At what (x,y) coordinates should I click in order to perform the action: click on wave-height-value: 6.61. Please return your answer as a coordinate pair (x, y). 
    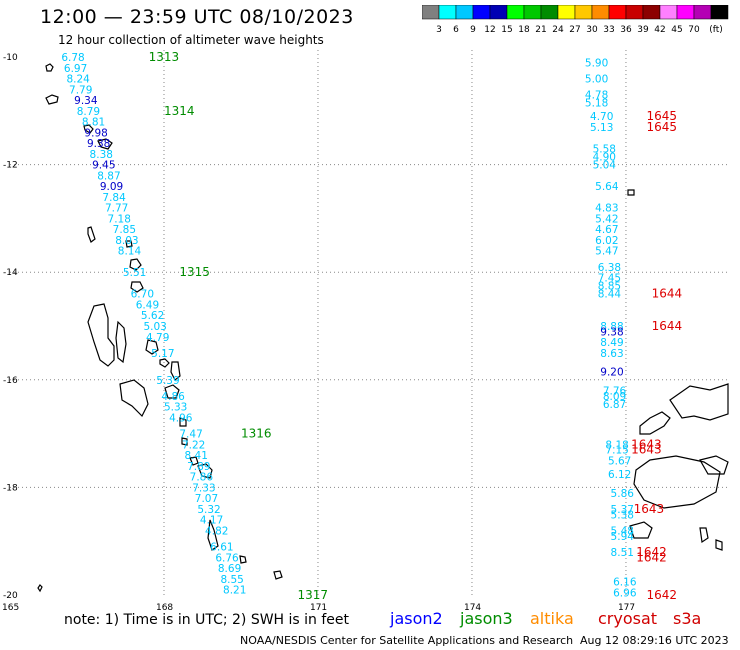
    Looking at the image, I should click on (221, 548).